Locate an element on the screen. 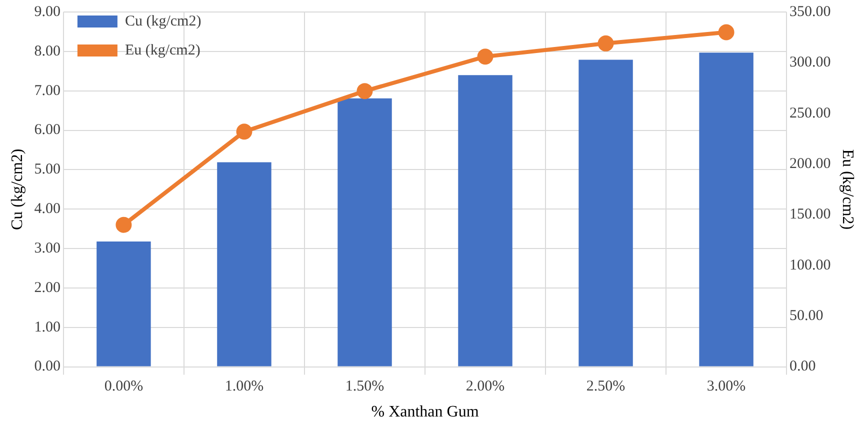  y2-tick-label: 250.00 is located at coordinates (810, 113).